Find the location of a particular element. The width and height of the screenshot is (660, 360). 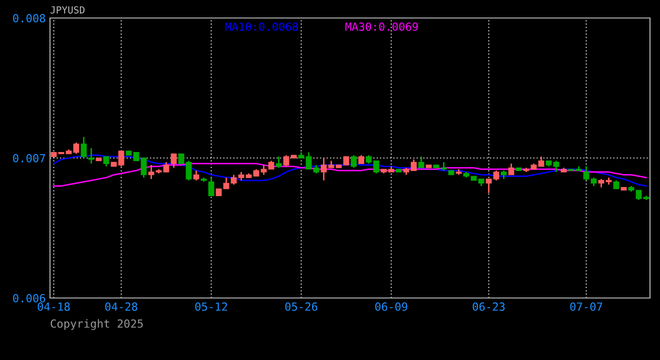

text: Copyright 2025 is located at coordinates (96, 324).